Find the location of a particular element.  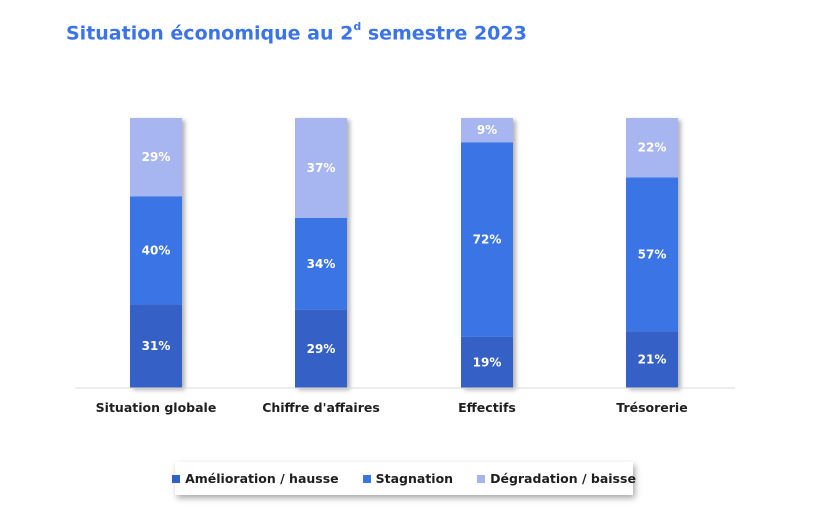

data-label: 37% is located at coordinates (321, 168).